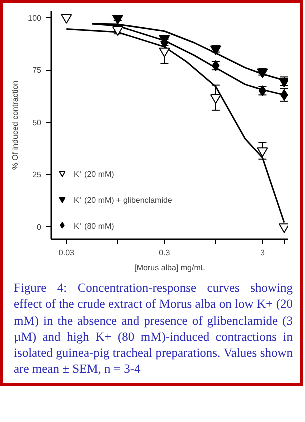 The width and height of the screenshot is (305, 422). I want to click on y-tick-label: 25, so click(37, 175).